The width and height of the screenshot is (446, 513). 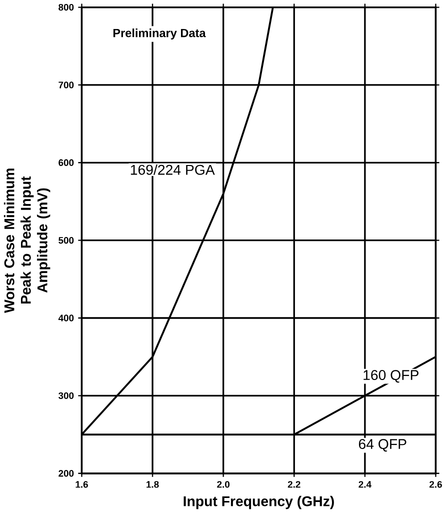 I want to click on y-tick-label: 800, so click(x=66, y=7).